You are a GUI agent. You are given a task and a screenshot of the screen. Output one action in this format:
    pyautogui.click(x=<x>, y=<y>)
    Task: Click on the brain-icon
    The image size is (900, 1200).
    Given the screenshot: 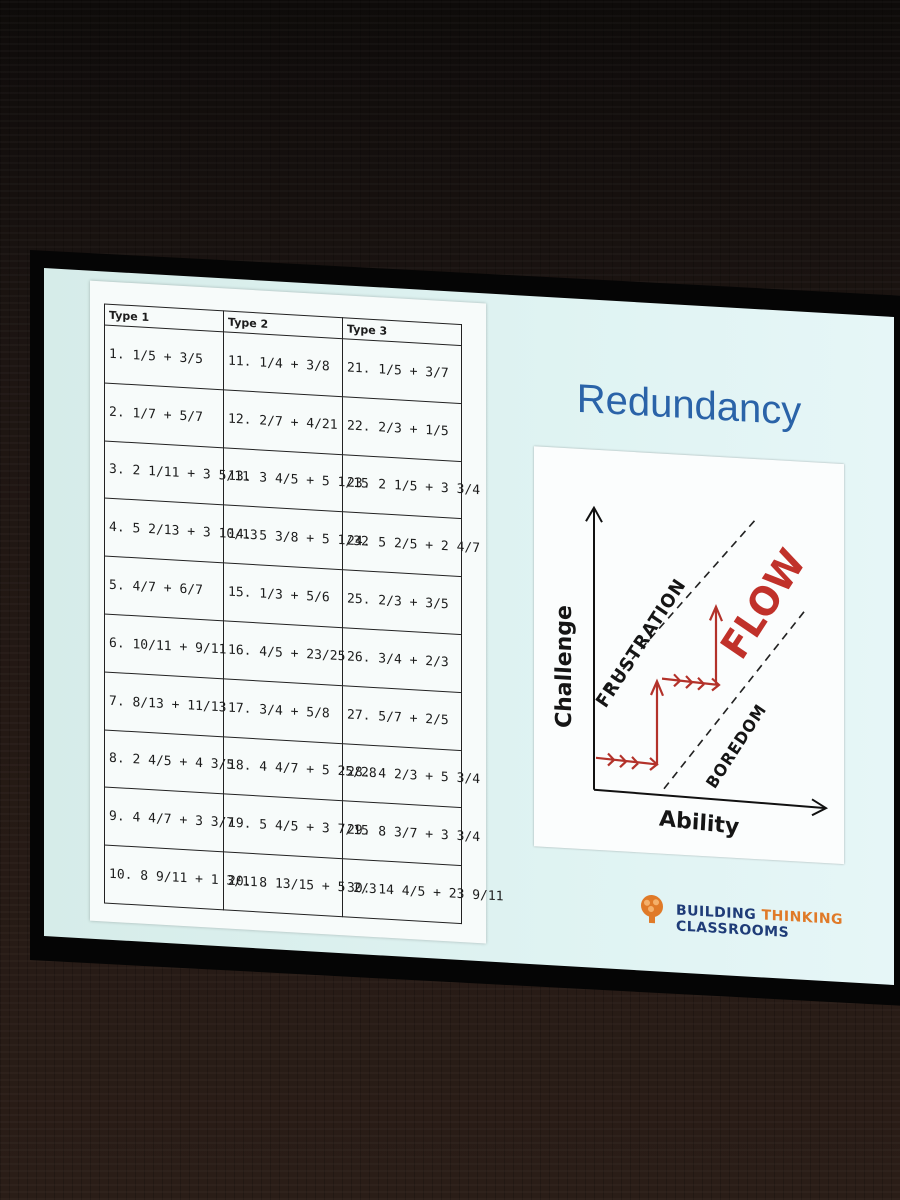 What is the action you would take?
    pyautogui.click(x=652, y=909)
    